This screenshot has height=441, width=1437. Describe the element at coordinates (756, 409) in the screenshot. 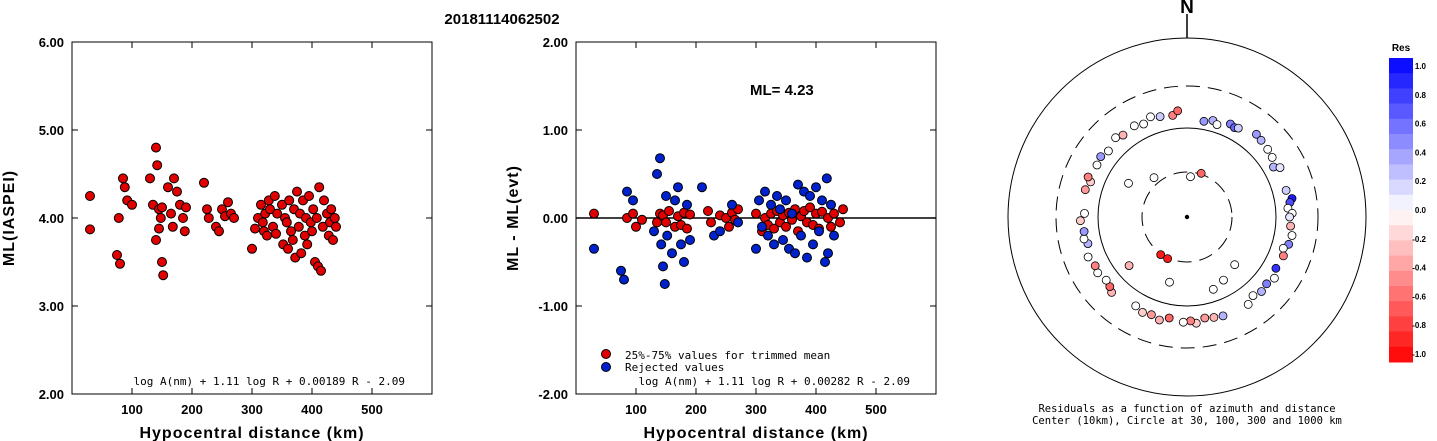

I see `x-tick-label: 300` at that location.